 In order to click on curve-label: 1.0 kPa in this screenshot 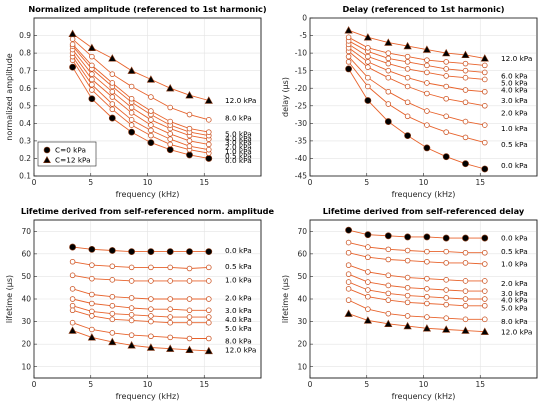, I will do `click(514, 128)`.